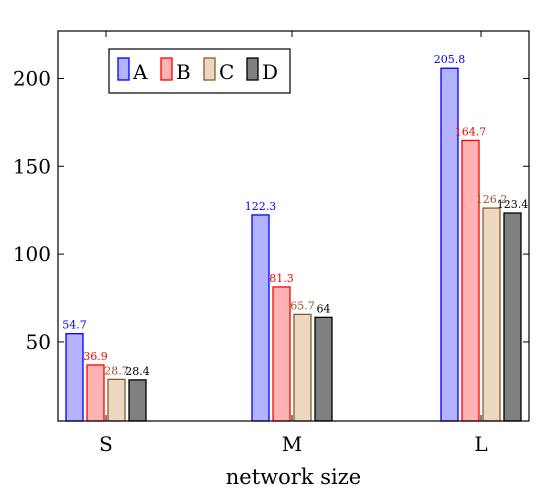 The height and width of the screenshot is (501, 550). What do you see at coordinates (116, 400) in the screenshot?
I see `bar-C-S` at bounding box center [116, 400].